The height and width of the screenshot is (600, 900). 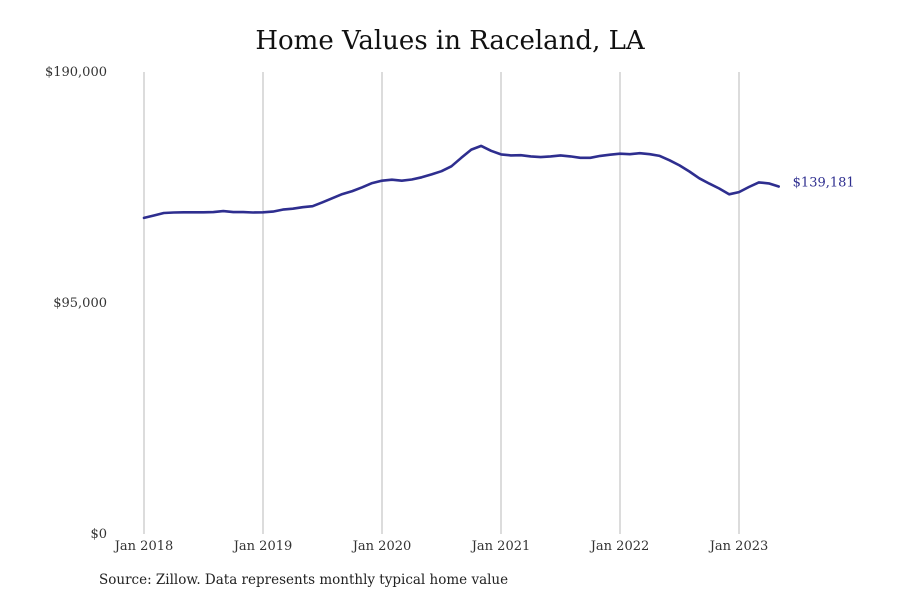 I want to click on end-value-label: $139,181, so click(x=824, y=183).